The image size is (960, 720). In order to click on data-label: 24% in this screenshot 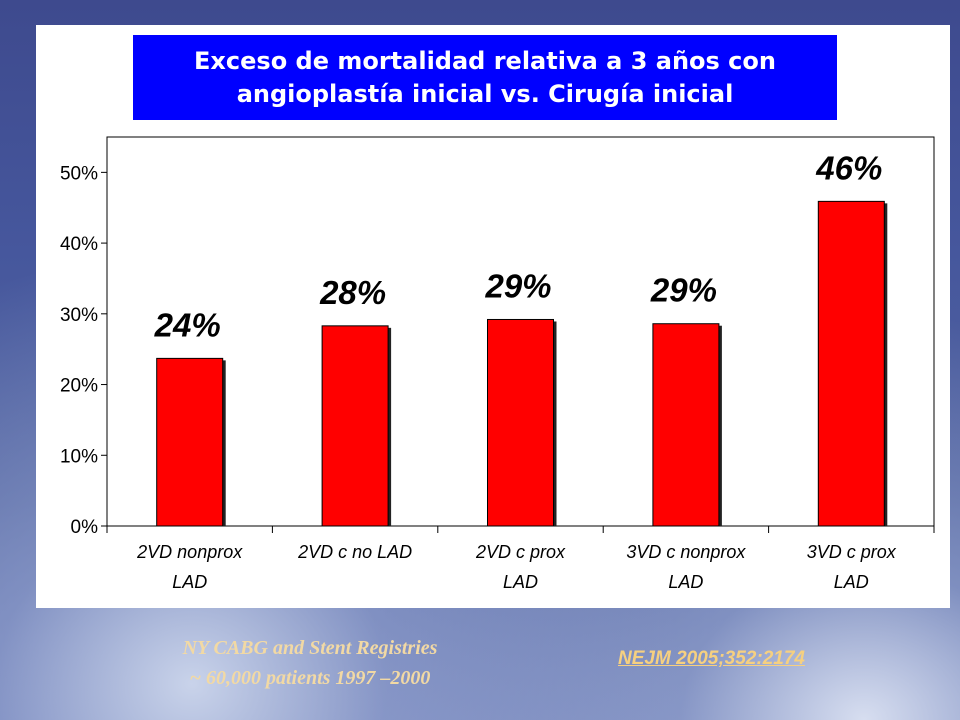, I will do `click(187, 324)`.